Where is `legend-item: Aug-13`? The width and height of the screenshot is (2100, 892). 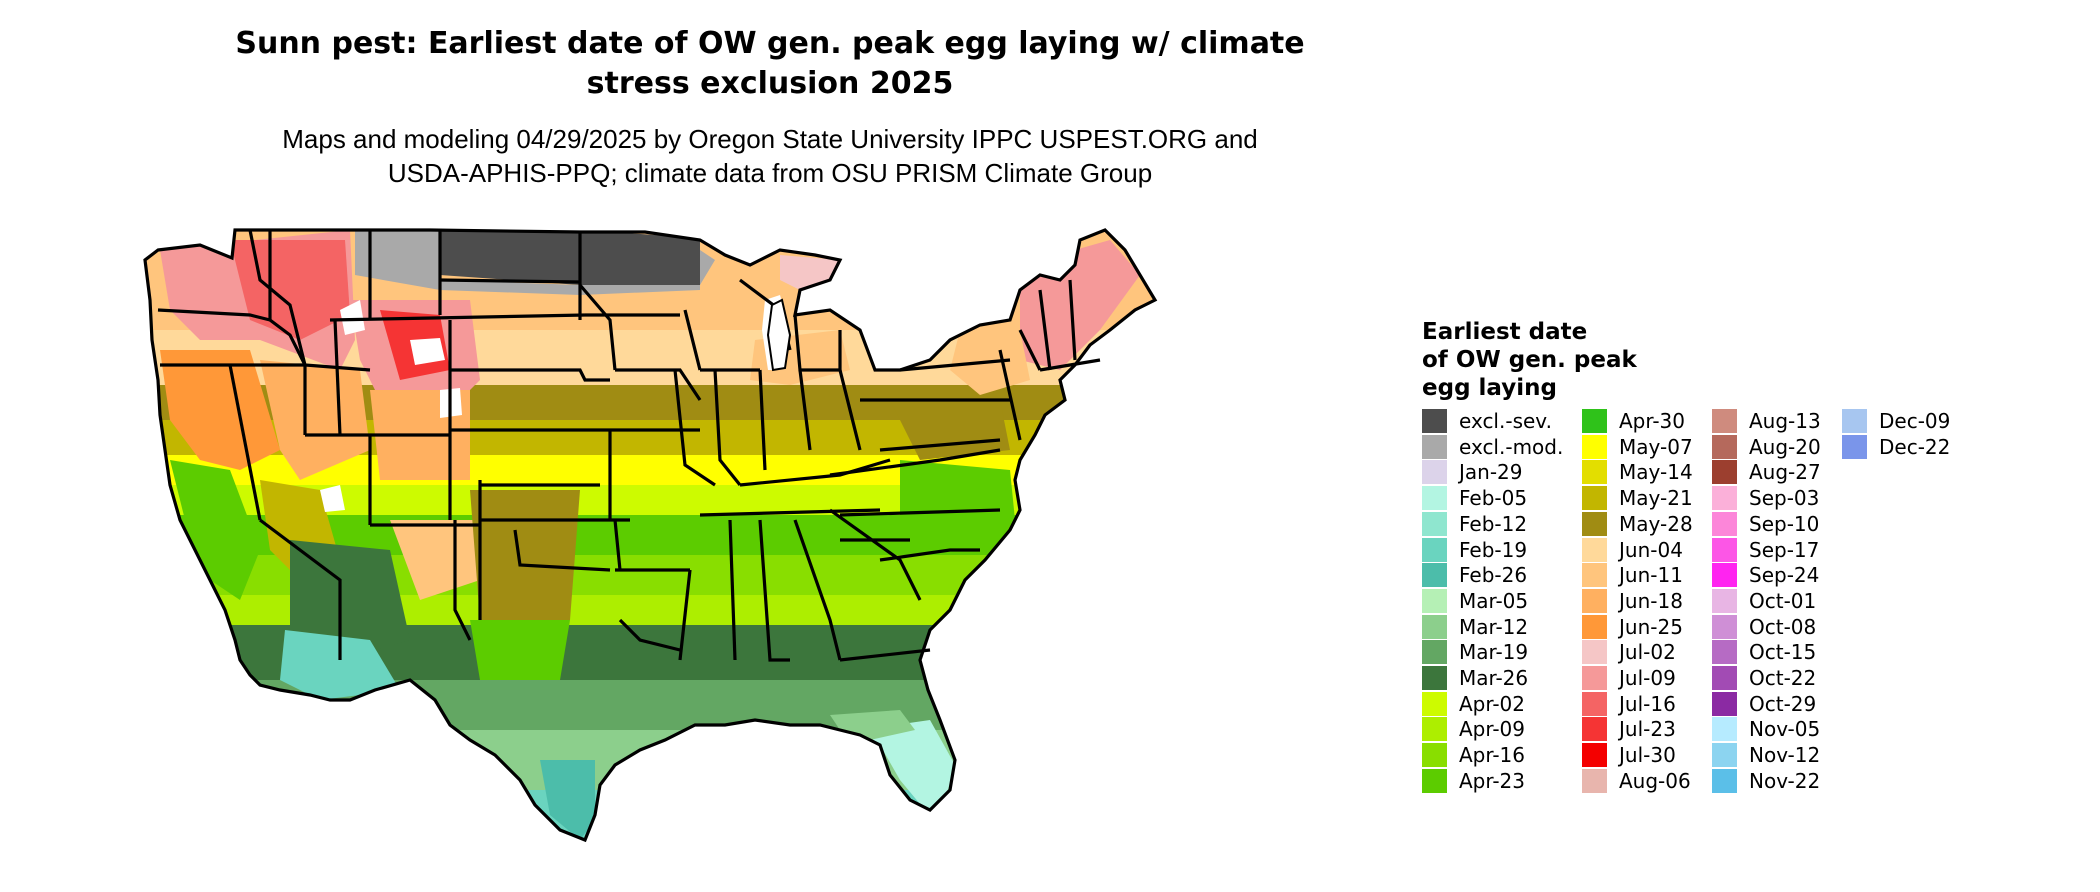
legend-item: Aug-13 is located at coordinates (1766, 421).